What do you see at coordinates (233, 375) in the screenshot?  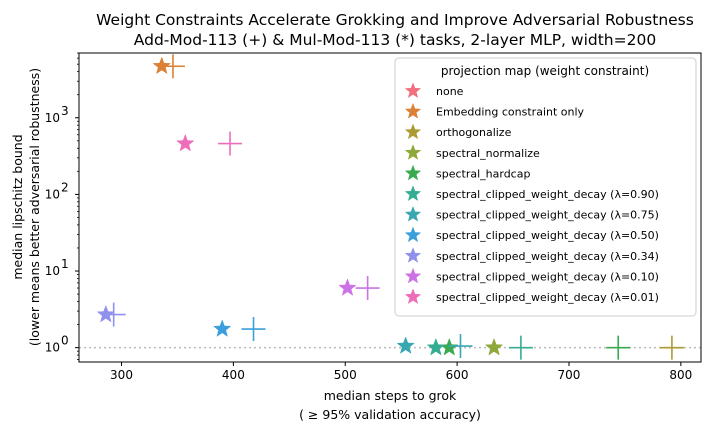 I see `x-tick-label: 400` at bounding box center [233, 375].